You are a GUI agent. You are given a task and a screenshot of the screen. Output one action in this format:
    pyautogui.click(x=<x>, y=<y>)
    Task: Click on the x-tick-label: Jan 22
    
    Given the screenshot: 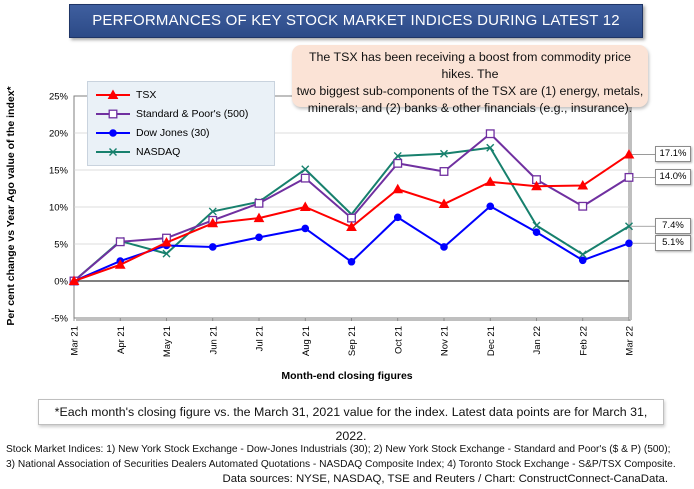 What is the action you would take?
    pyautogui.click(x=537, y=340)
    